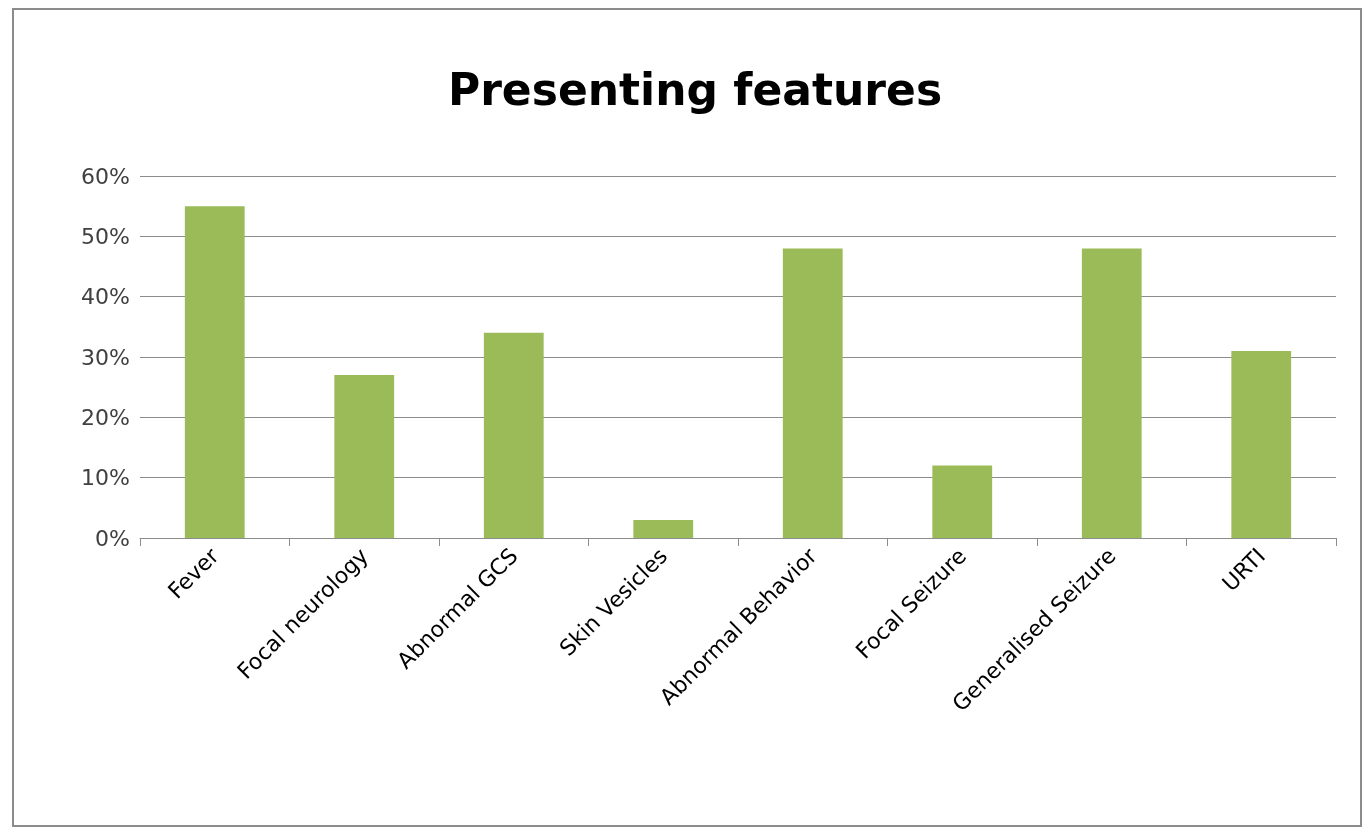 Image resolution: width=1364 pixels, height=829 pixels. Describe the element at coordinates (105, 297) in the screenshot. I see `y-tick-label: 40%` at that location.